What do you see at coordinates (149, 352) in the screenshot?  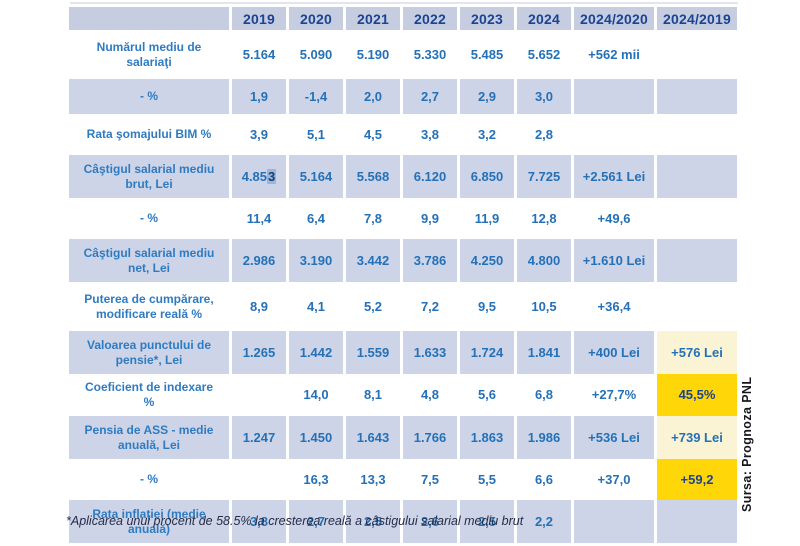 I see `row-label: Valoarea punctului de pensie*, Lei` at bounding box center [149, 352].